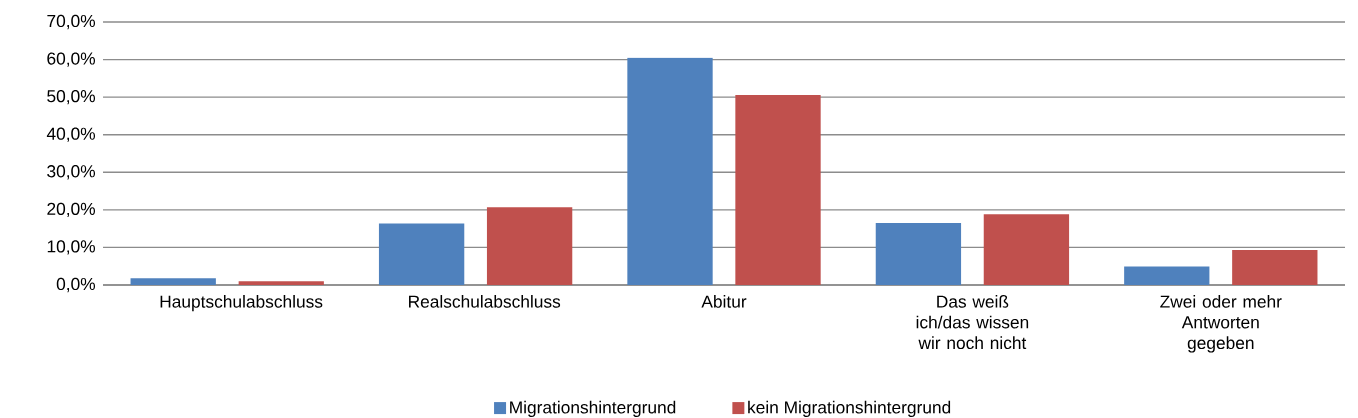 The image size is (1358, 418). Describe the element at coordinates (71, 59) in the screenshot. I see `y-tick-label: 60,0%` at that location.